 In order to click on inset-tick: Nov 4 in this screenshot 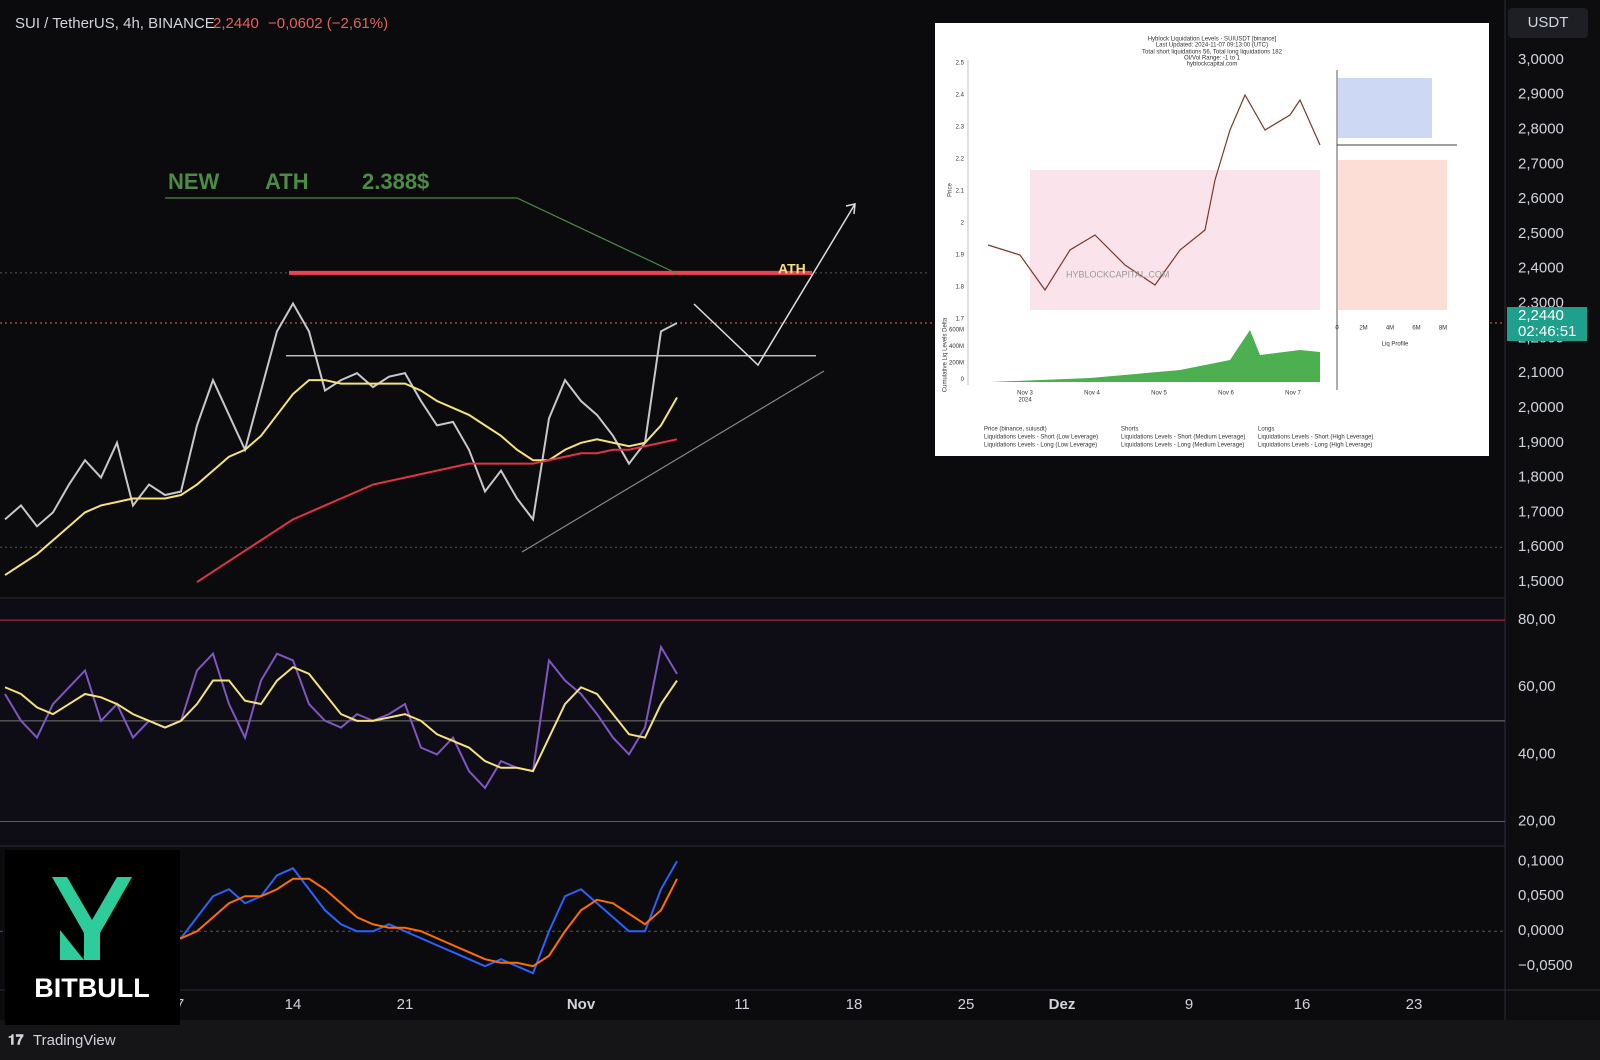, I will do `click(1092, 394)`.